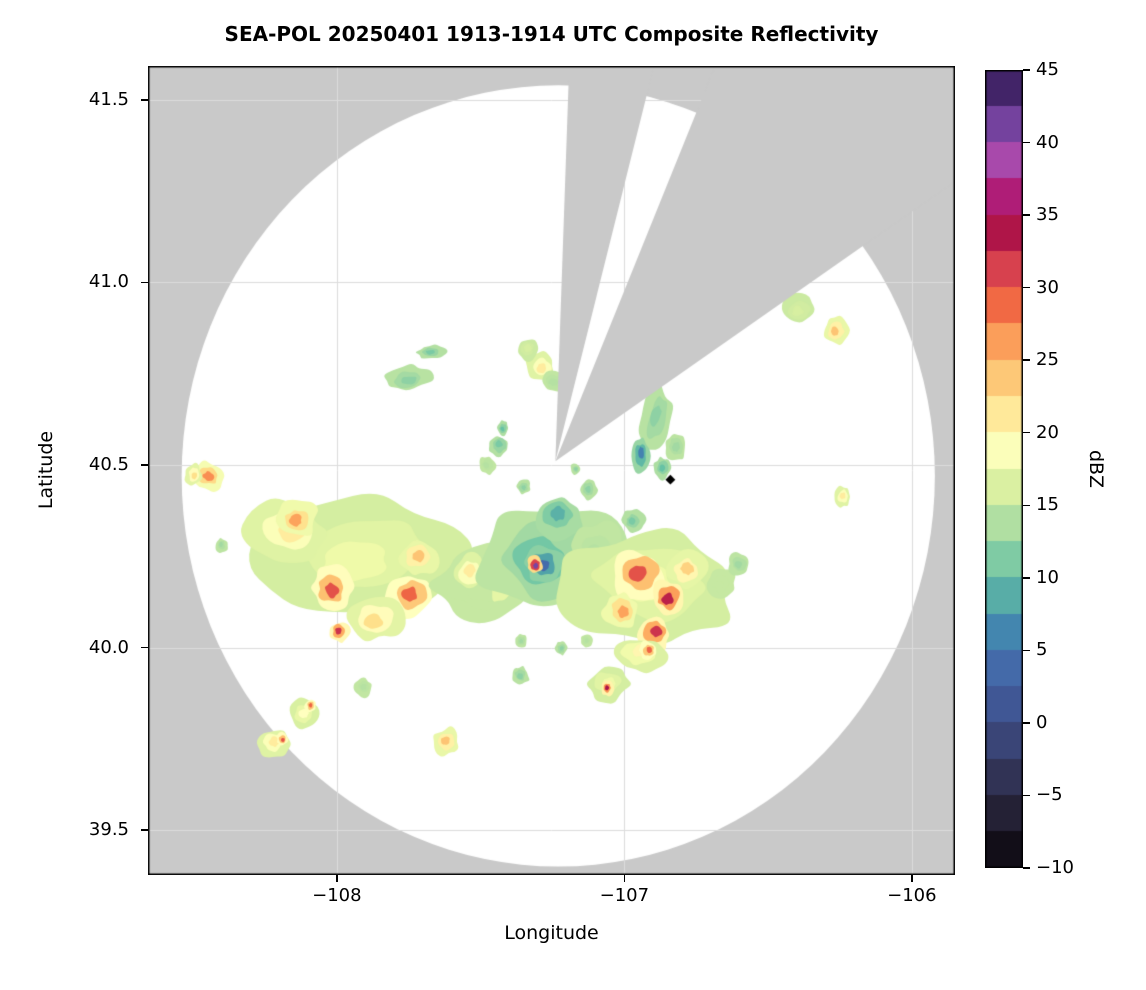 The height and width of the screenshot is (990, 1146). I want to click on y-tick-label: 41.0, so click(108, 282).